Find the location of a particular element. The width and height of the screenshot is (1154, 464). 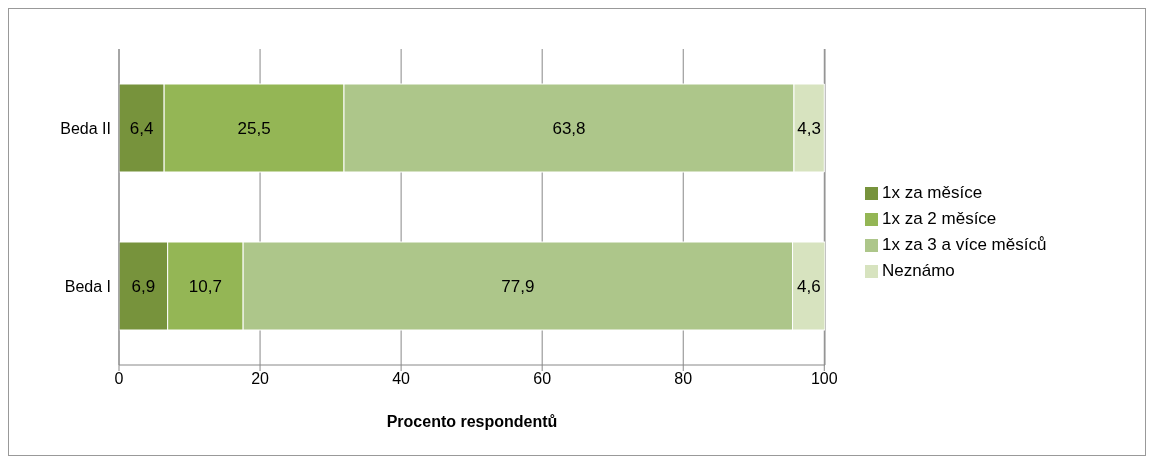

data-label: 77,9 is located at coordinates (518, 286).